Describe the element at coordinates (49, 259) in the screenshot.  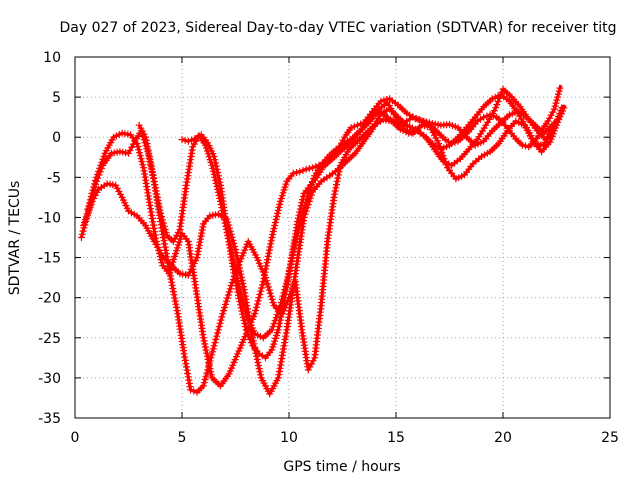
I see `y-tick-label: -15` at that location.